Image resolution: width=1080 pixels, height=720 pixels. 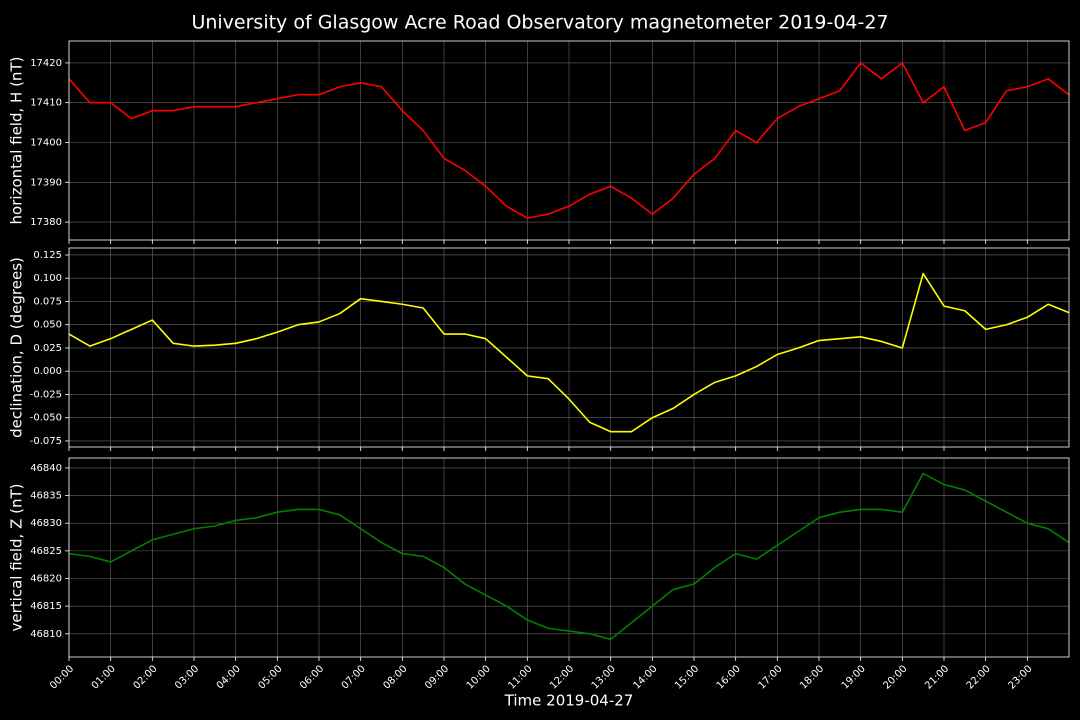 I want to click on y-tick-label: 17410, so click(x=46, y=103).